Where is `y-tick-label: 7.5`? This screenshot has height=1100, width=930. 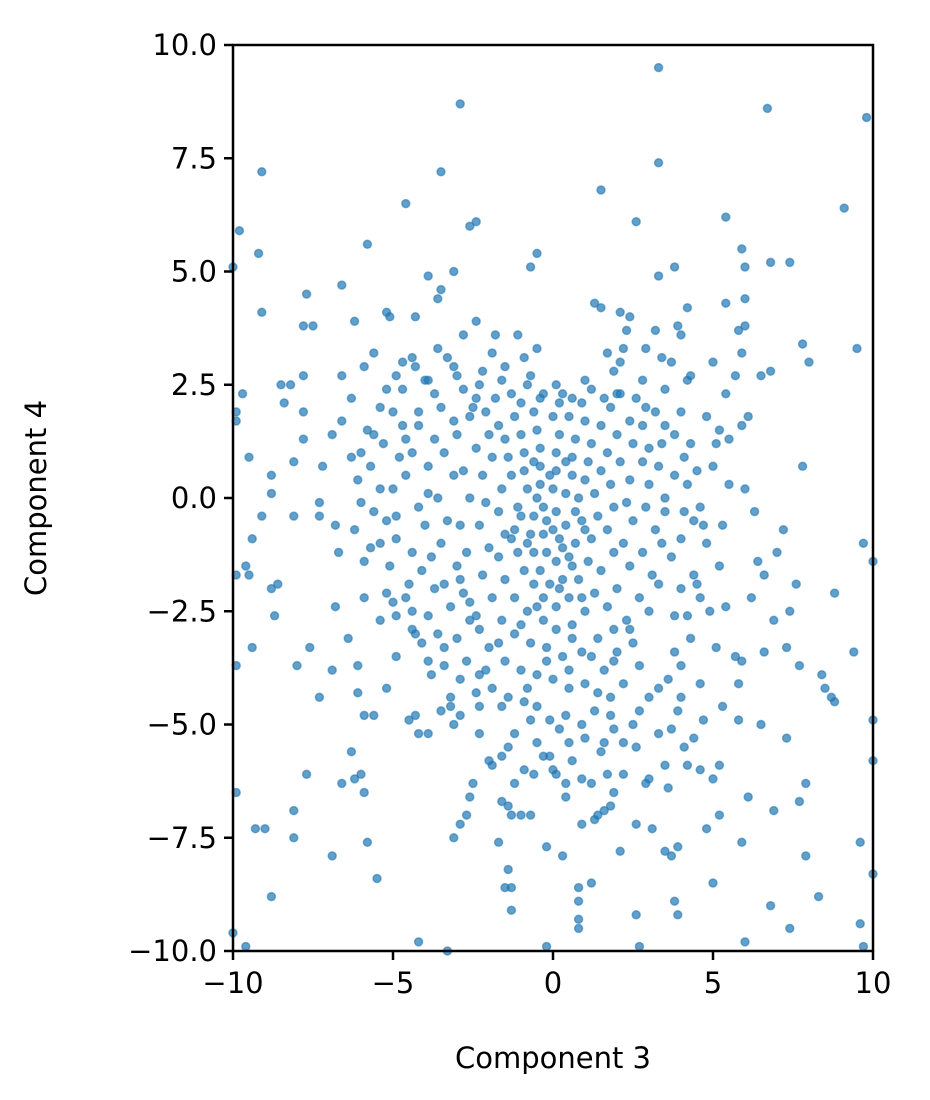
y-tick-label: 7.5 is located at coordinates (194, 158).